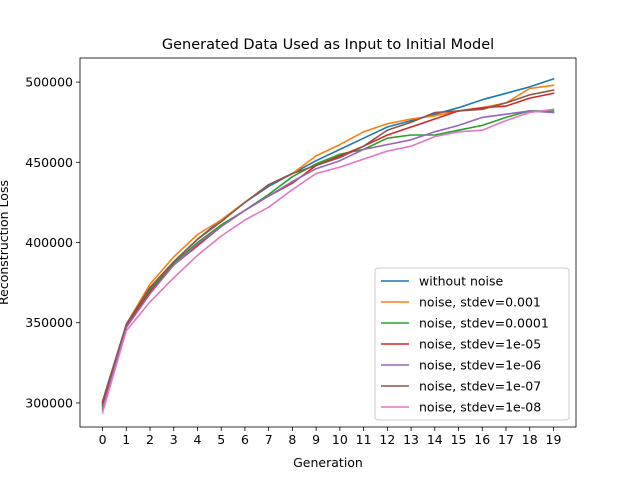 The image size is (640, 480). I want to click on y-axis-label: Reconstruction Loss, so click(5, 242).